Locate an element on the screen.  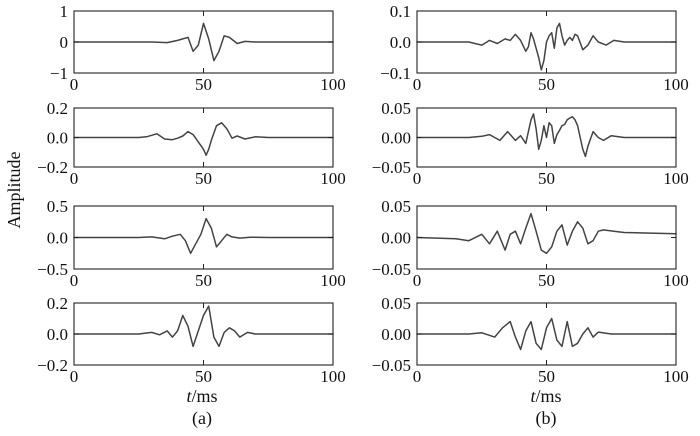
y-tick-label-a1-0: −1 is located at coordinates (59, 73).